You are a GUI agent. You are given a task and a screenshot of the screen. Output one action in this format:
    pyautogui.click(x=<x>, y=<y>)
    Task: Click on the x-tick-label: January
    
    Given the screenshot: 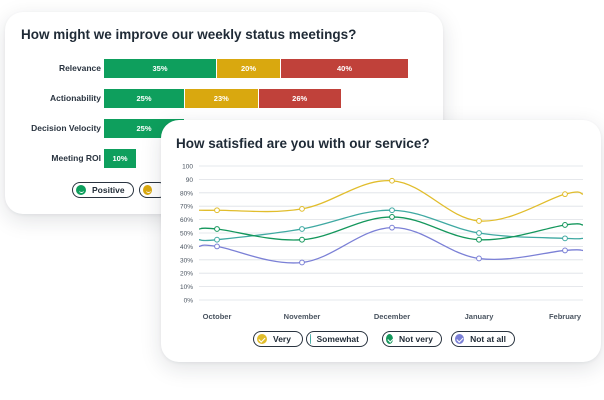 What is the action you would take?
    pyautogui.click(x=480, y=316)
    